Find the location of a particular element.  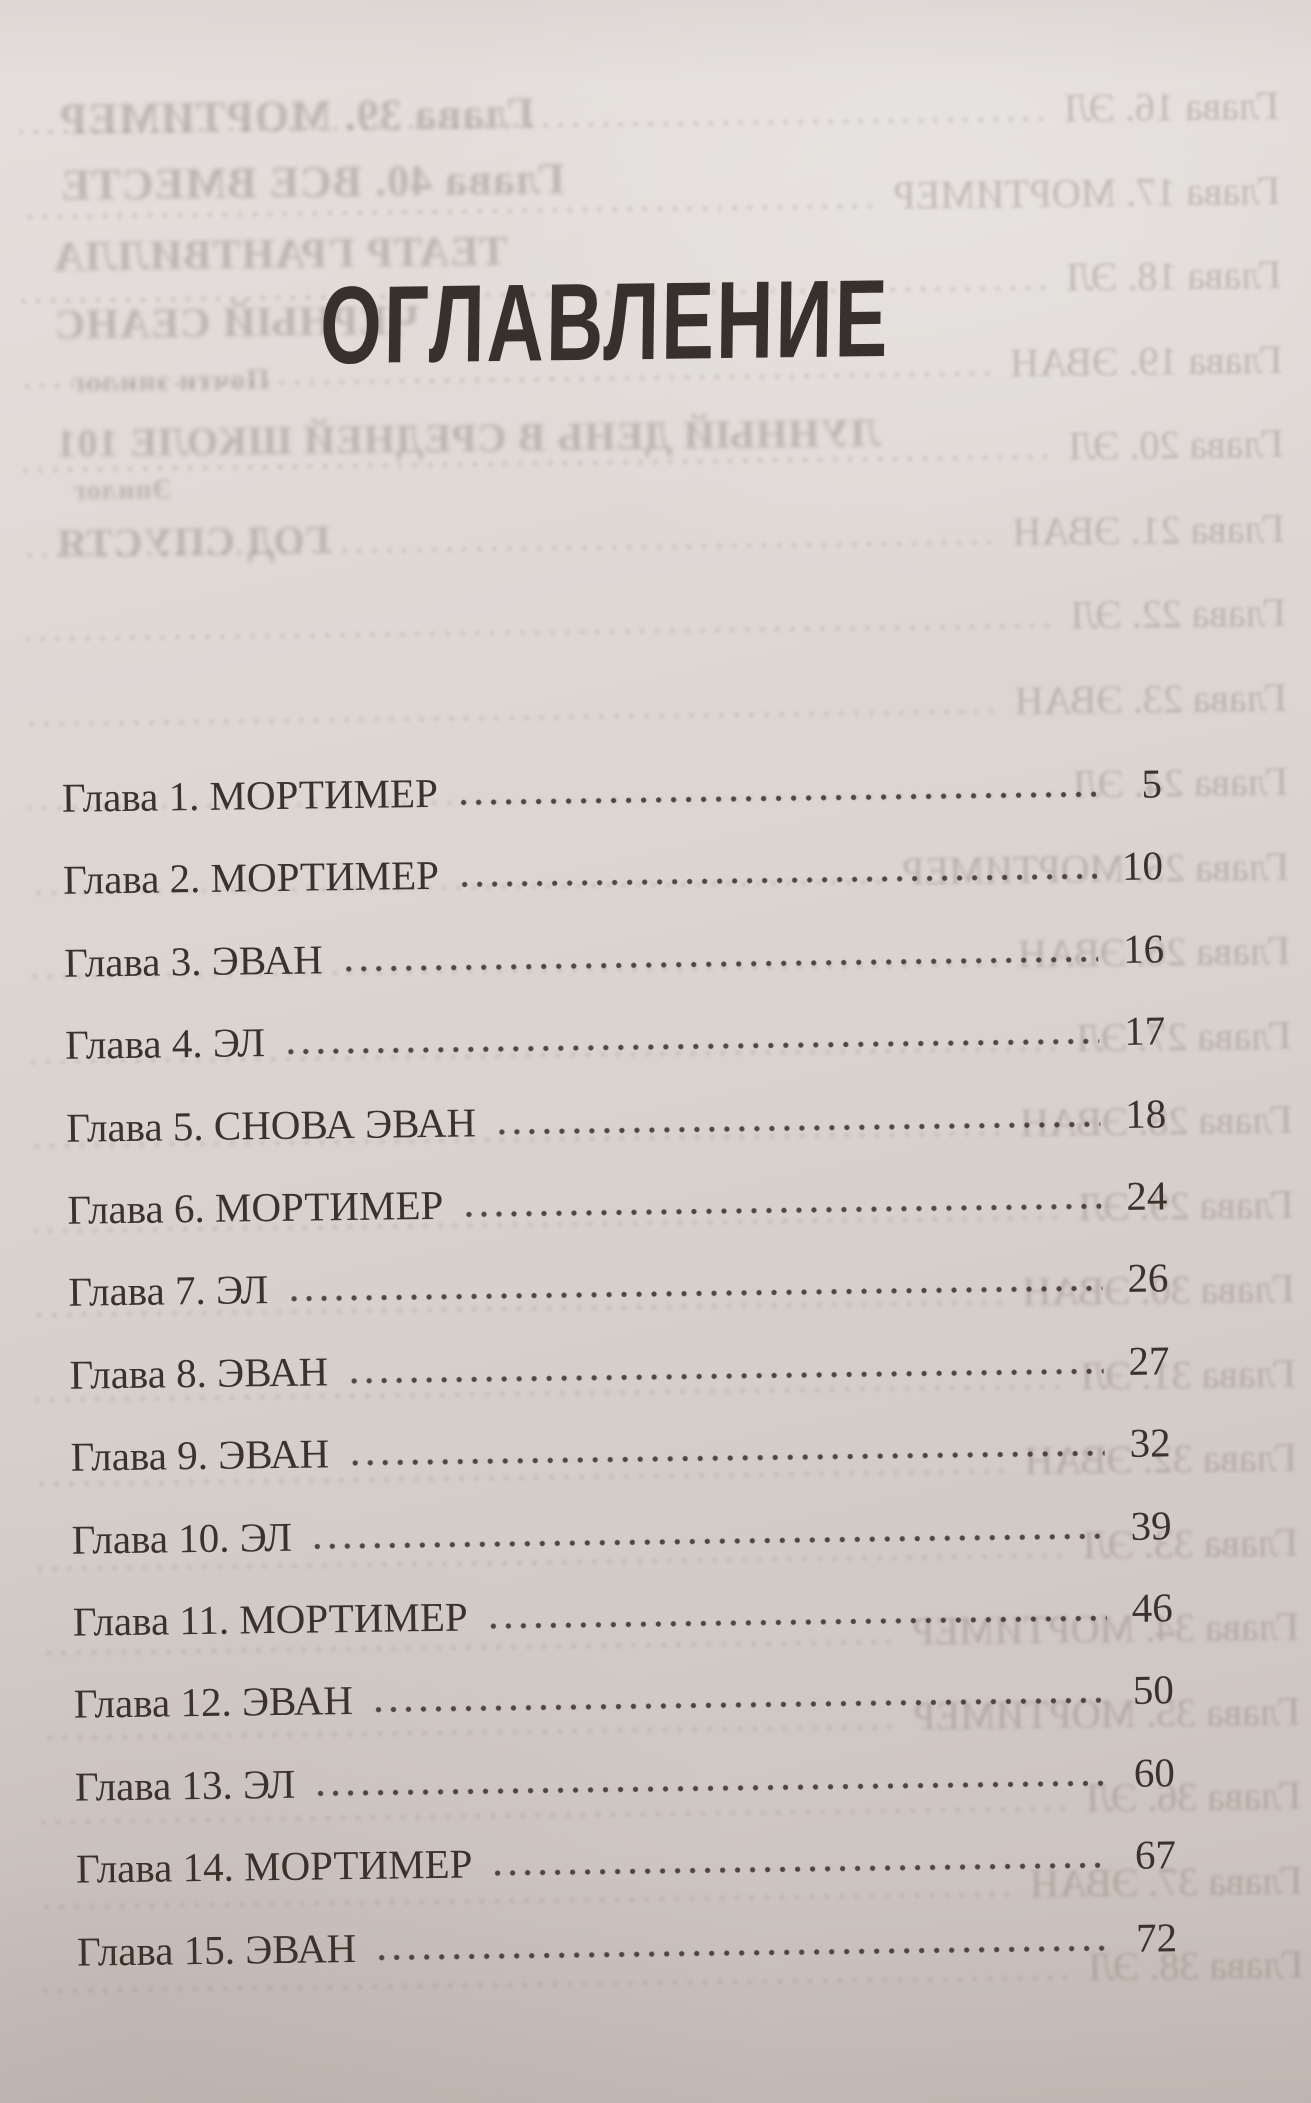

showthrough-entry-label: Глава 19. ЭВАН is located at coordinates (1146, 360).